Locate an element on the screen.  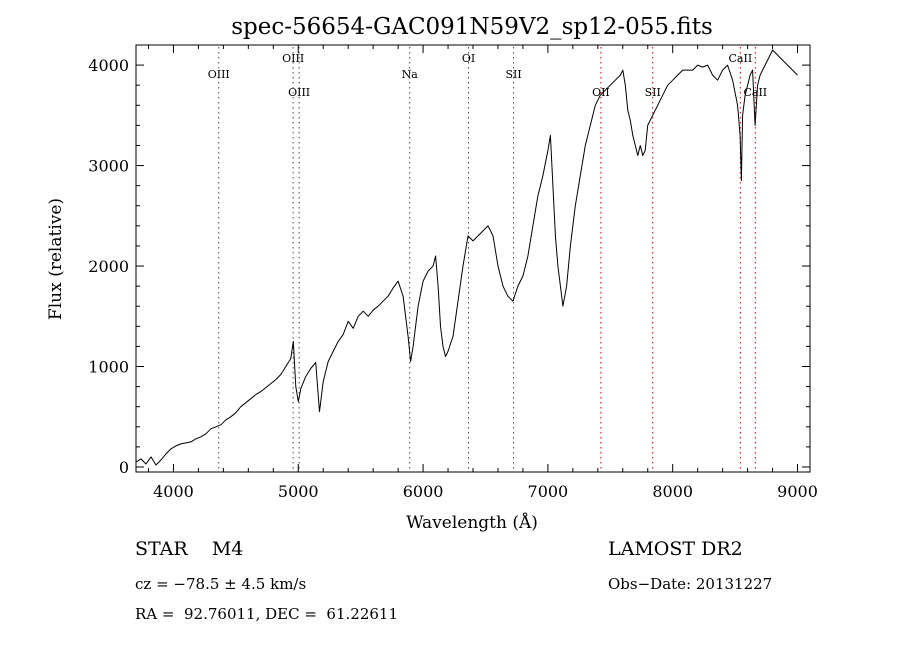
y-tick-label: 1000 is located at coordinates (108, 367).